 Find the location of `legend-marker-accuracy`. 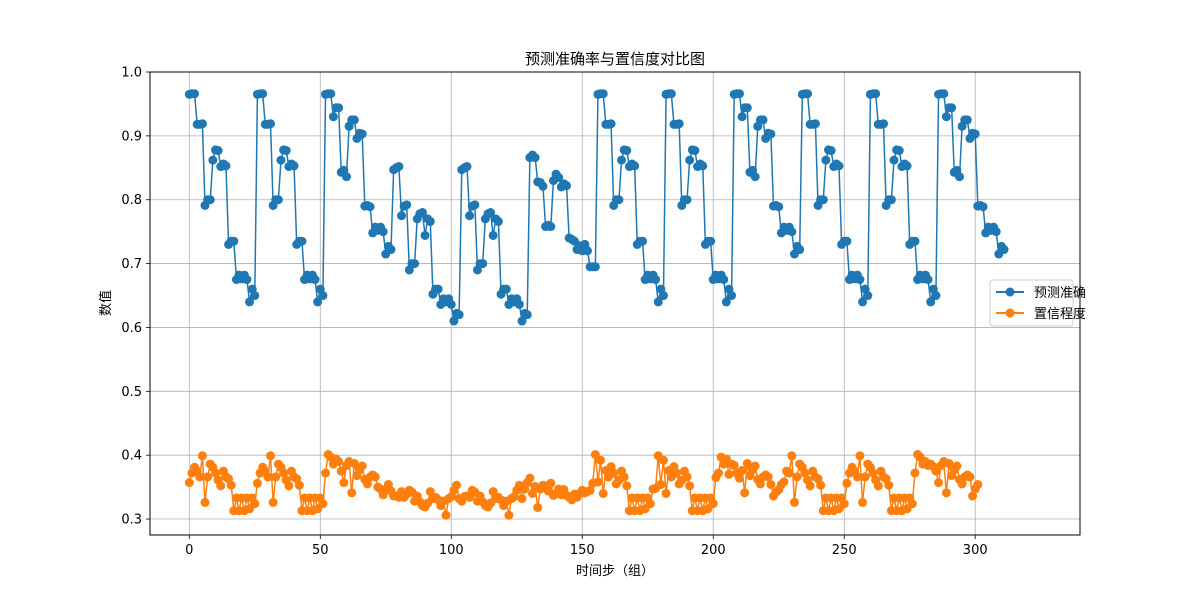

legend-marker-accuracy is located at coordinates (1010, 292).